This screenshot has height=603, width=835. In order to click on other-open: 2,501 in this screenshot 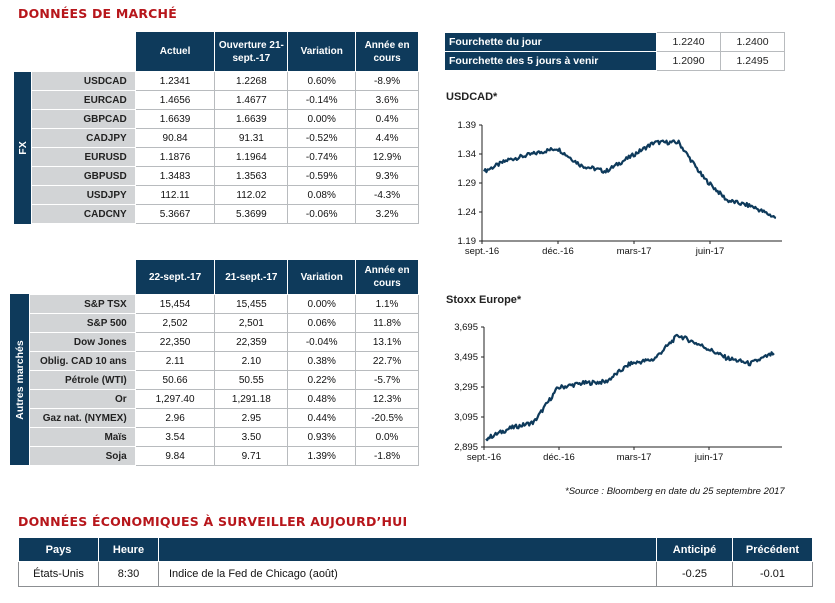, I will do `click(251, 323)`.